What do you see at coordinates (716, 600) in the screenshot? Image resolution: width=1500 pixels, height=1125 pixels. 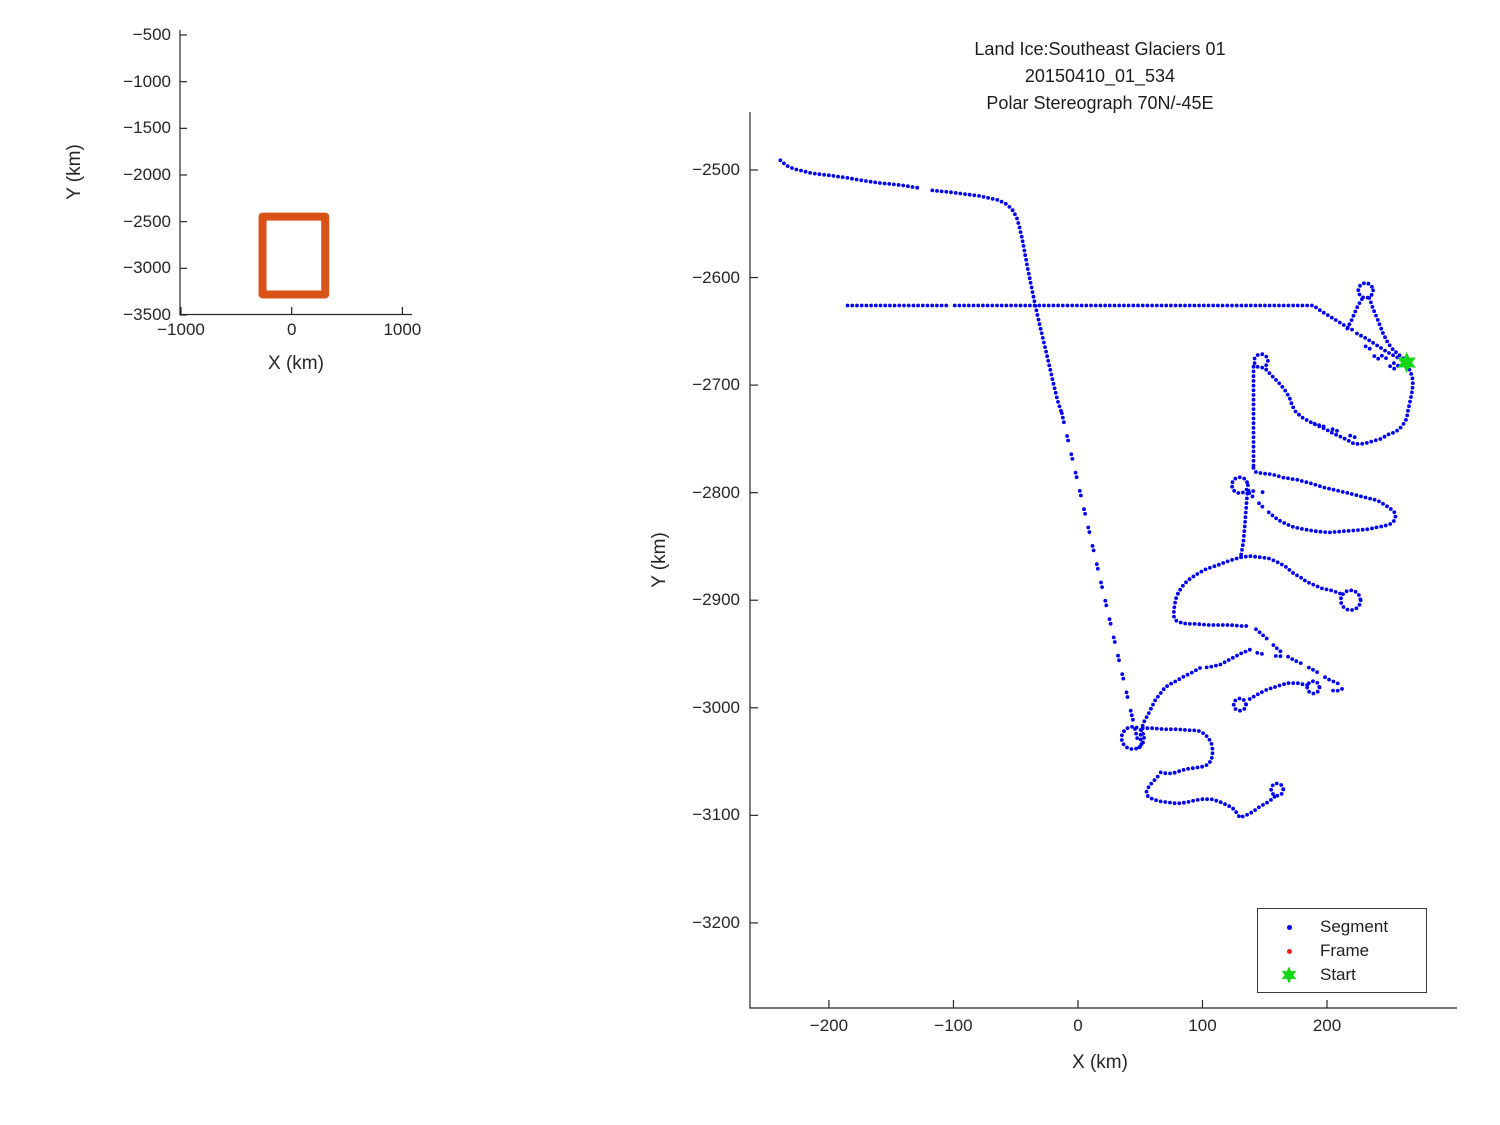 I see `main-y-tick-label: −2900` at bounding box center [716, 600].